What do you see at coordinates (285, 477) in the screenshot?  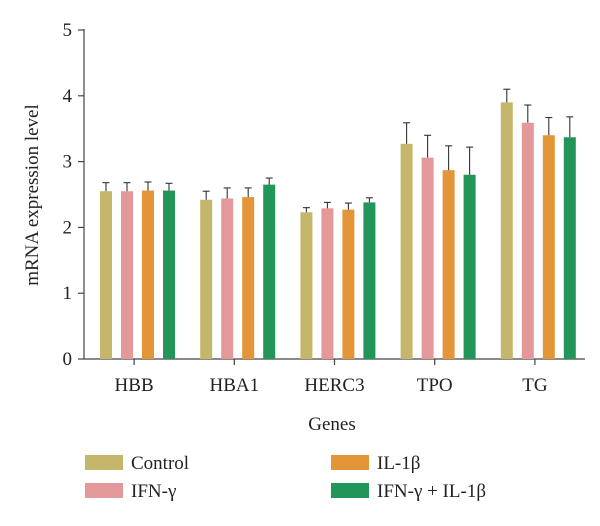 I see `legend: Control IFN-γ IL-1β IFN-γ + IL-1β` at bounding box center [285, 477].